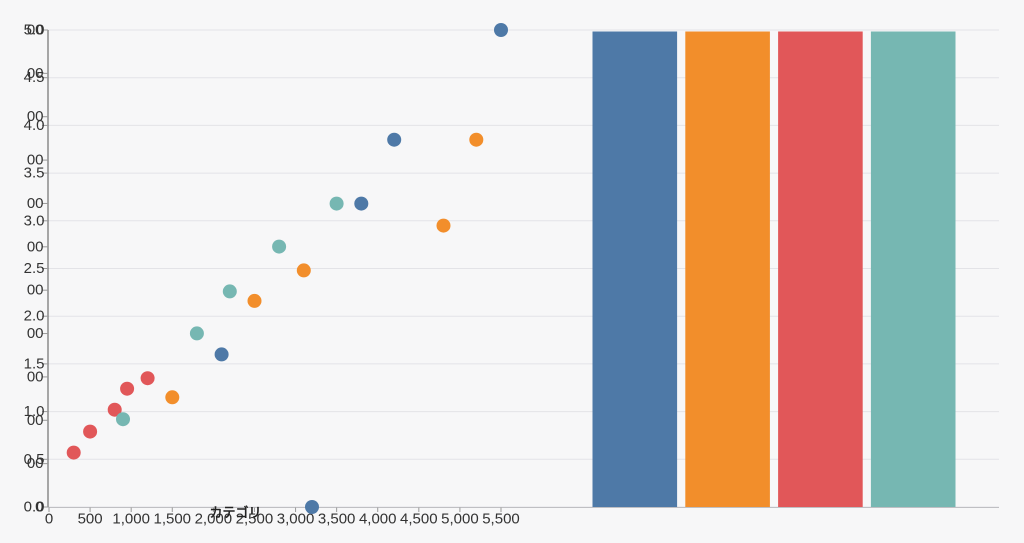 This screenshot has height=543, width=1024. I want to click on x-tick-label: 2,500, so click(255, 519).